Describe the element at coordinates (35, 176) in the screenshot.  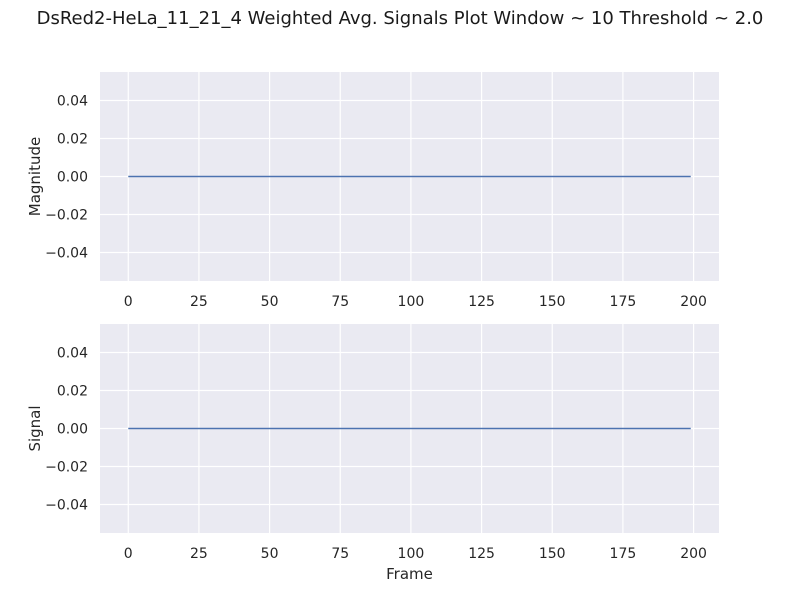
I see `y-axis-label: Magnitude` at that location.